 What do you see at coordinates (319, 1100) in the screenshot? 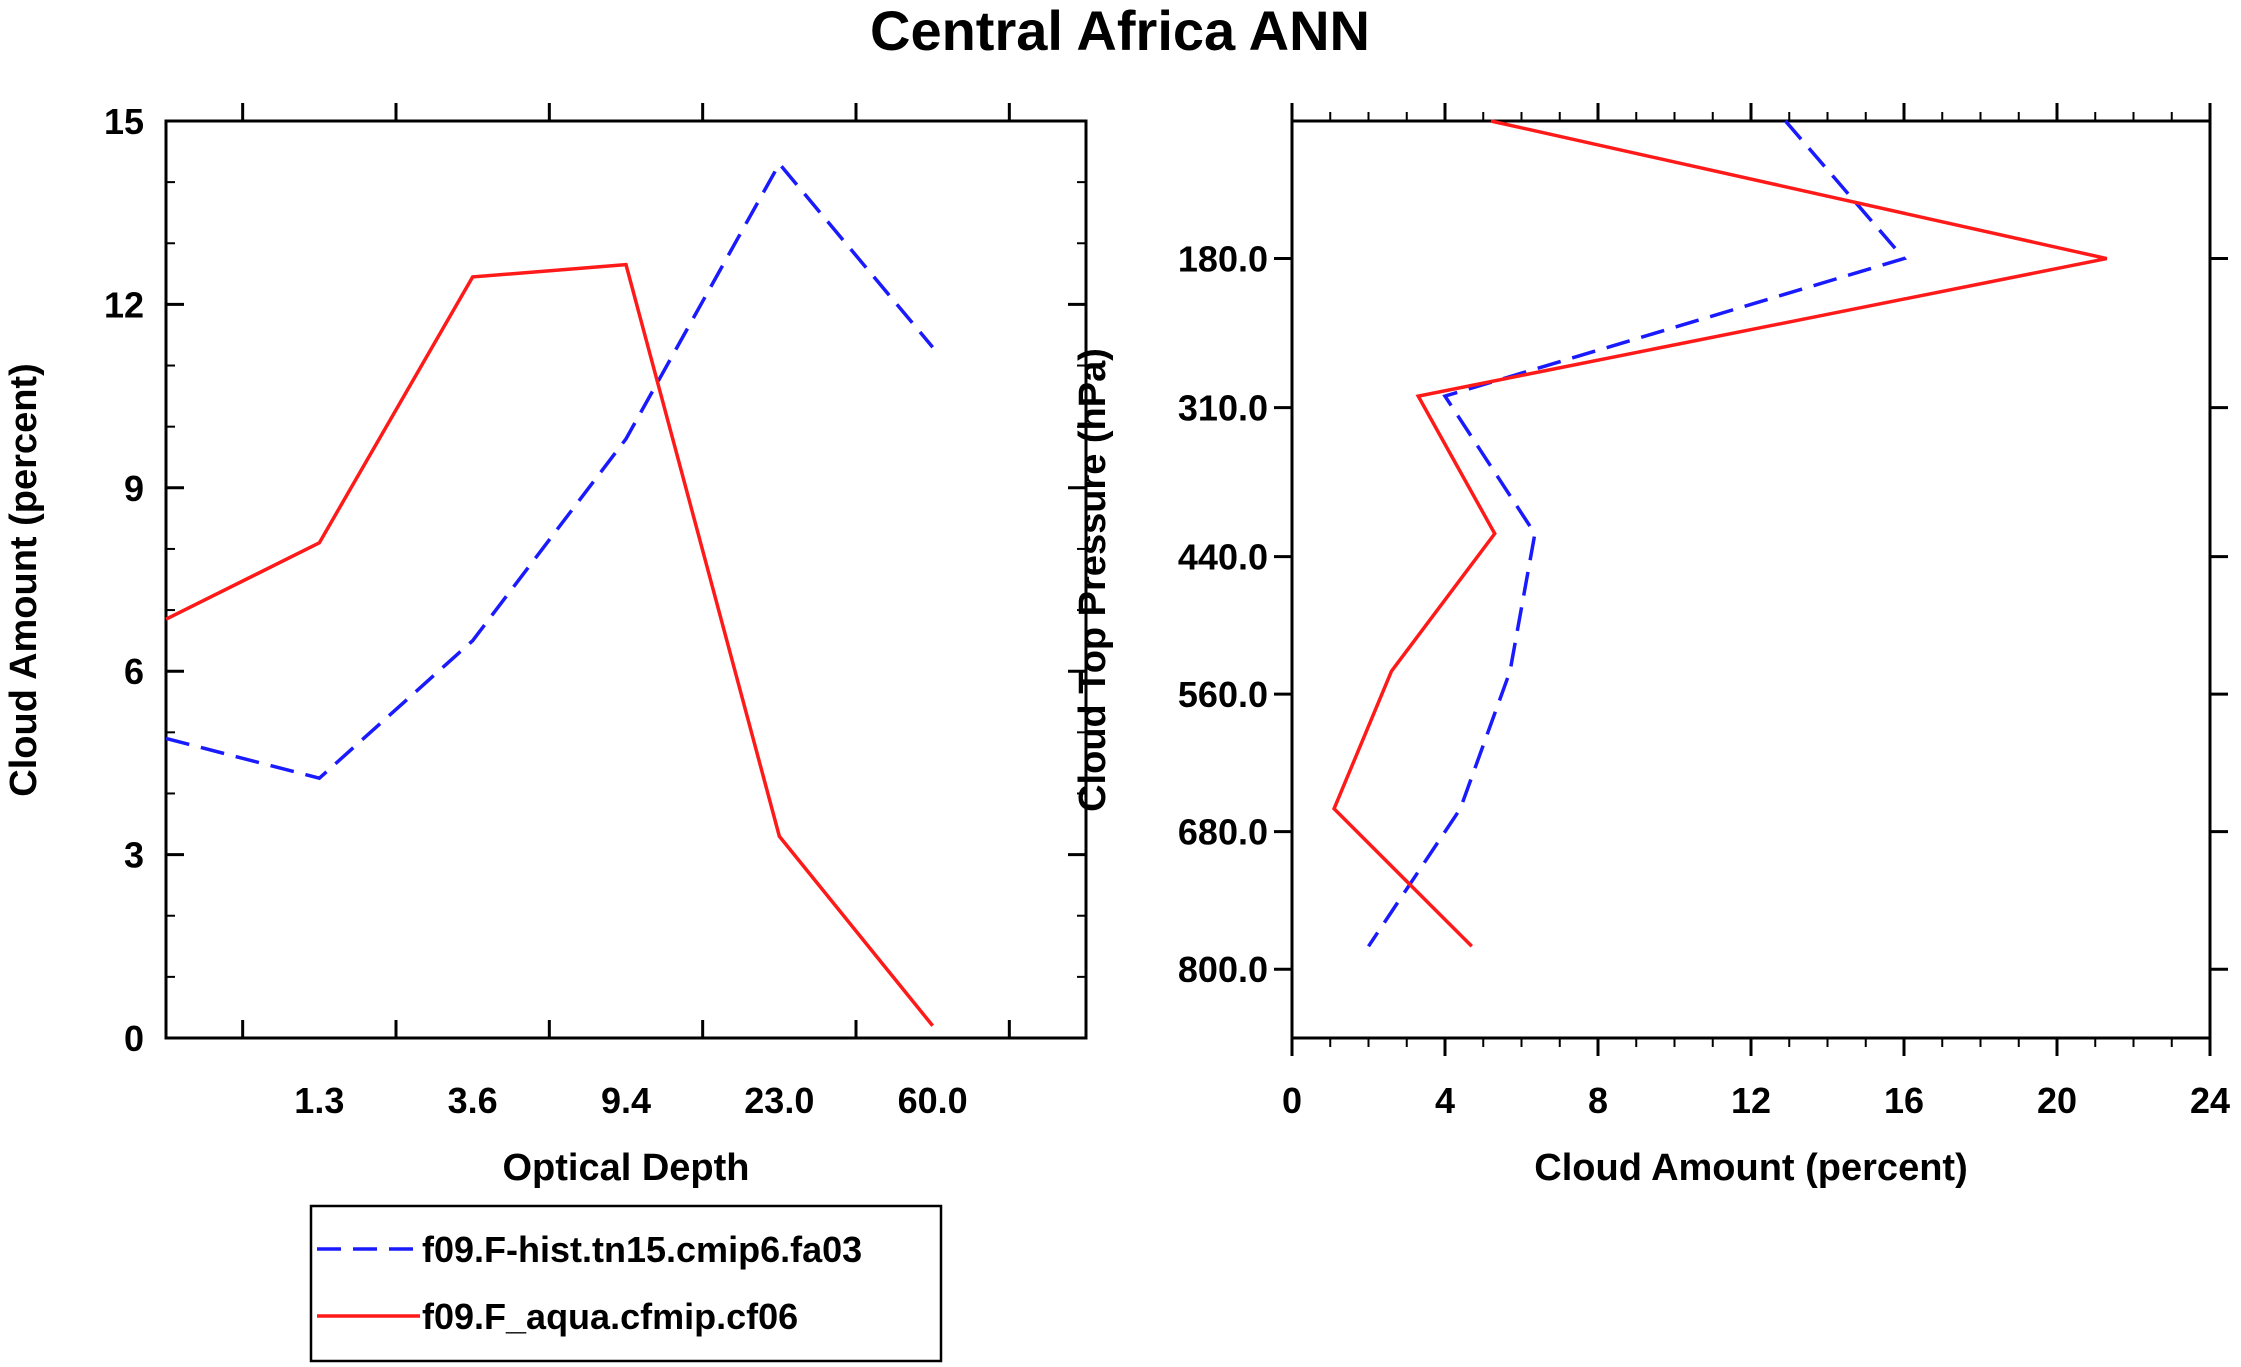
I see `left-xtick-label: 1.3` at bounding box center [319, 1100].